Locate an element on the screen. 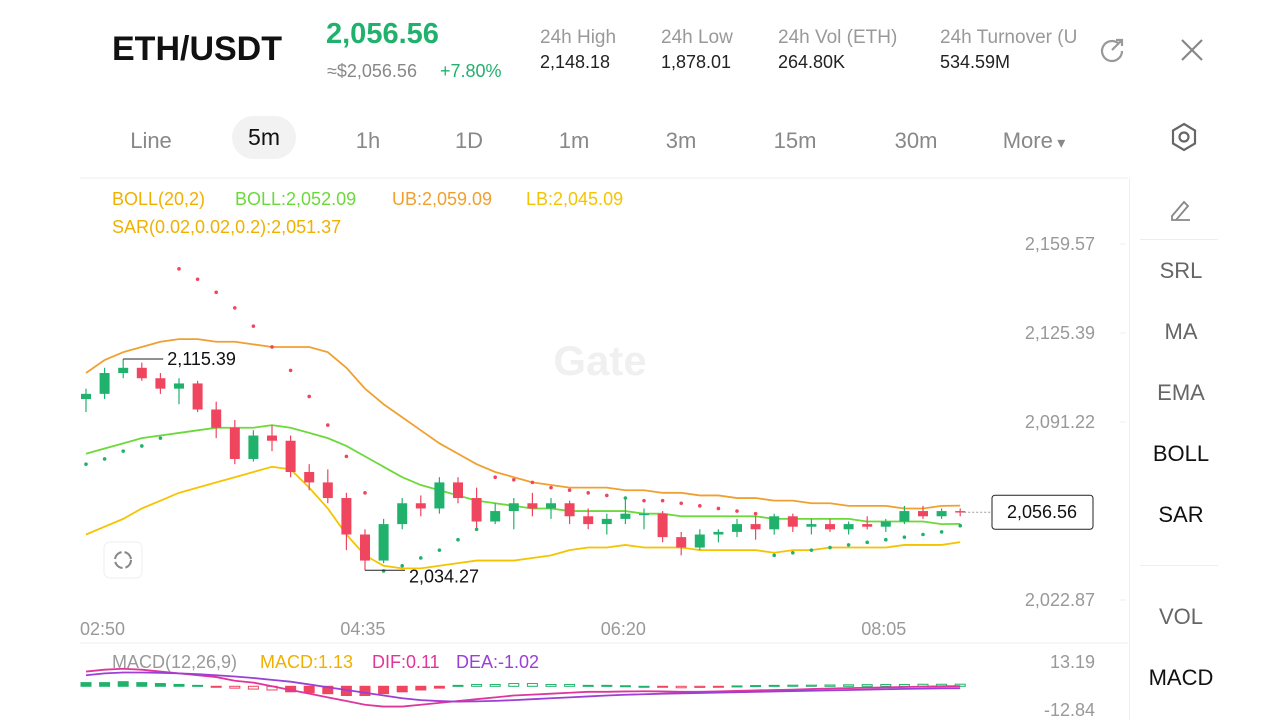 This screenshot has width=1280, height=720. close-icon is located at coordinates (1192, 50).